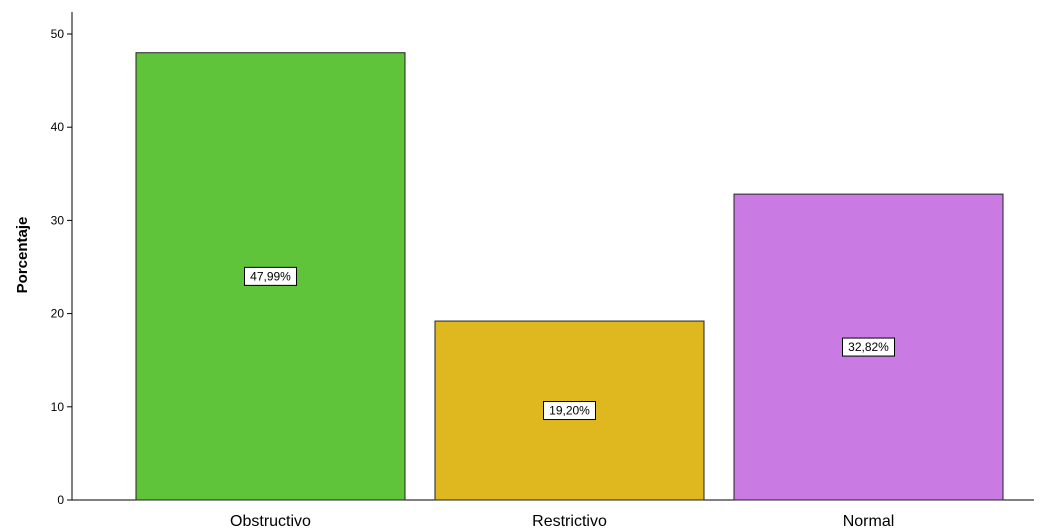  I want to click on y-axis-label: Porcentaje, so click(22, 255).